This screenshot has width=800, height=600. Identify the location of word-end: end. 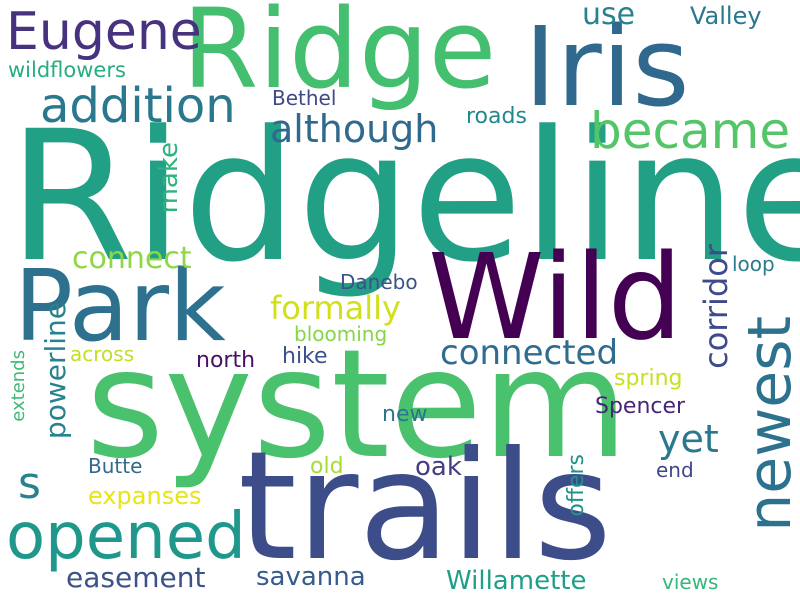
(675, 470).